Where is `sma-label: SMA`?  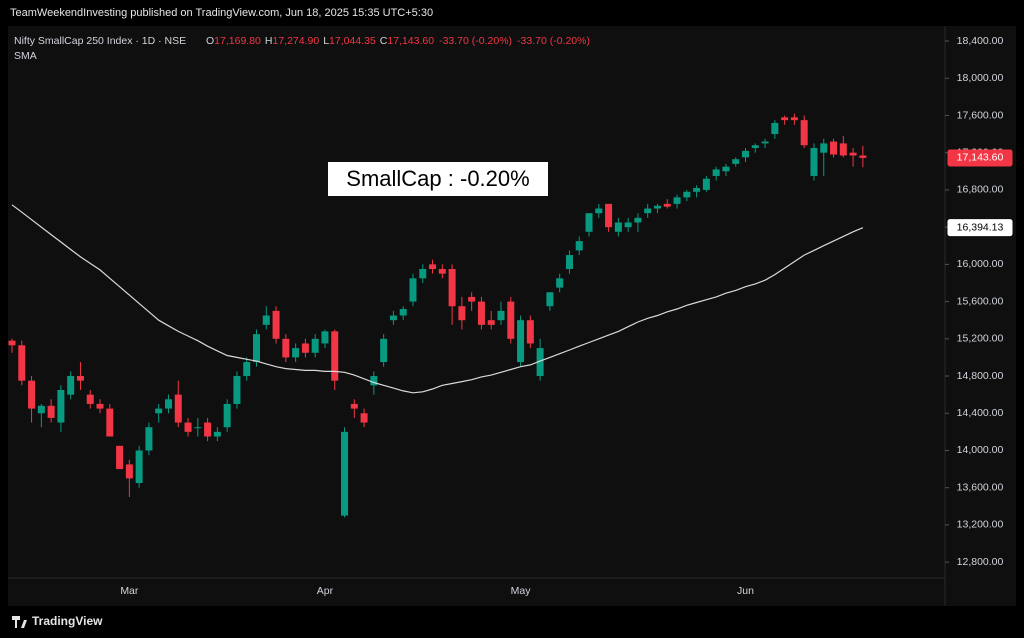 sma-label: SMA is located at coordinates (25, 56).